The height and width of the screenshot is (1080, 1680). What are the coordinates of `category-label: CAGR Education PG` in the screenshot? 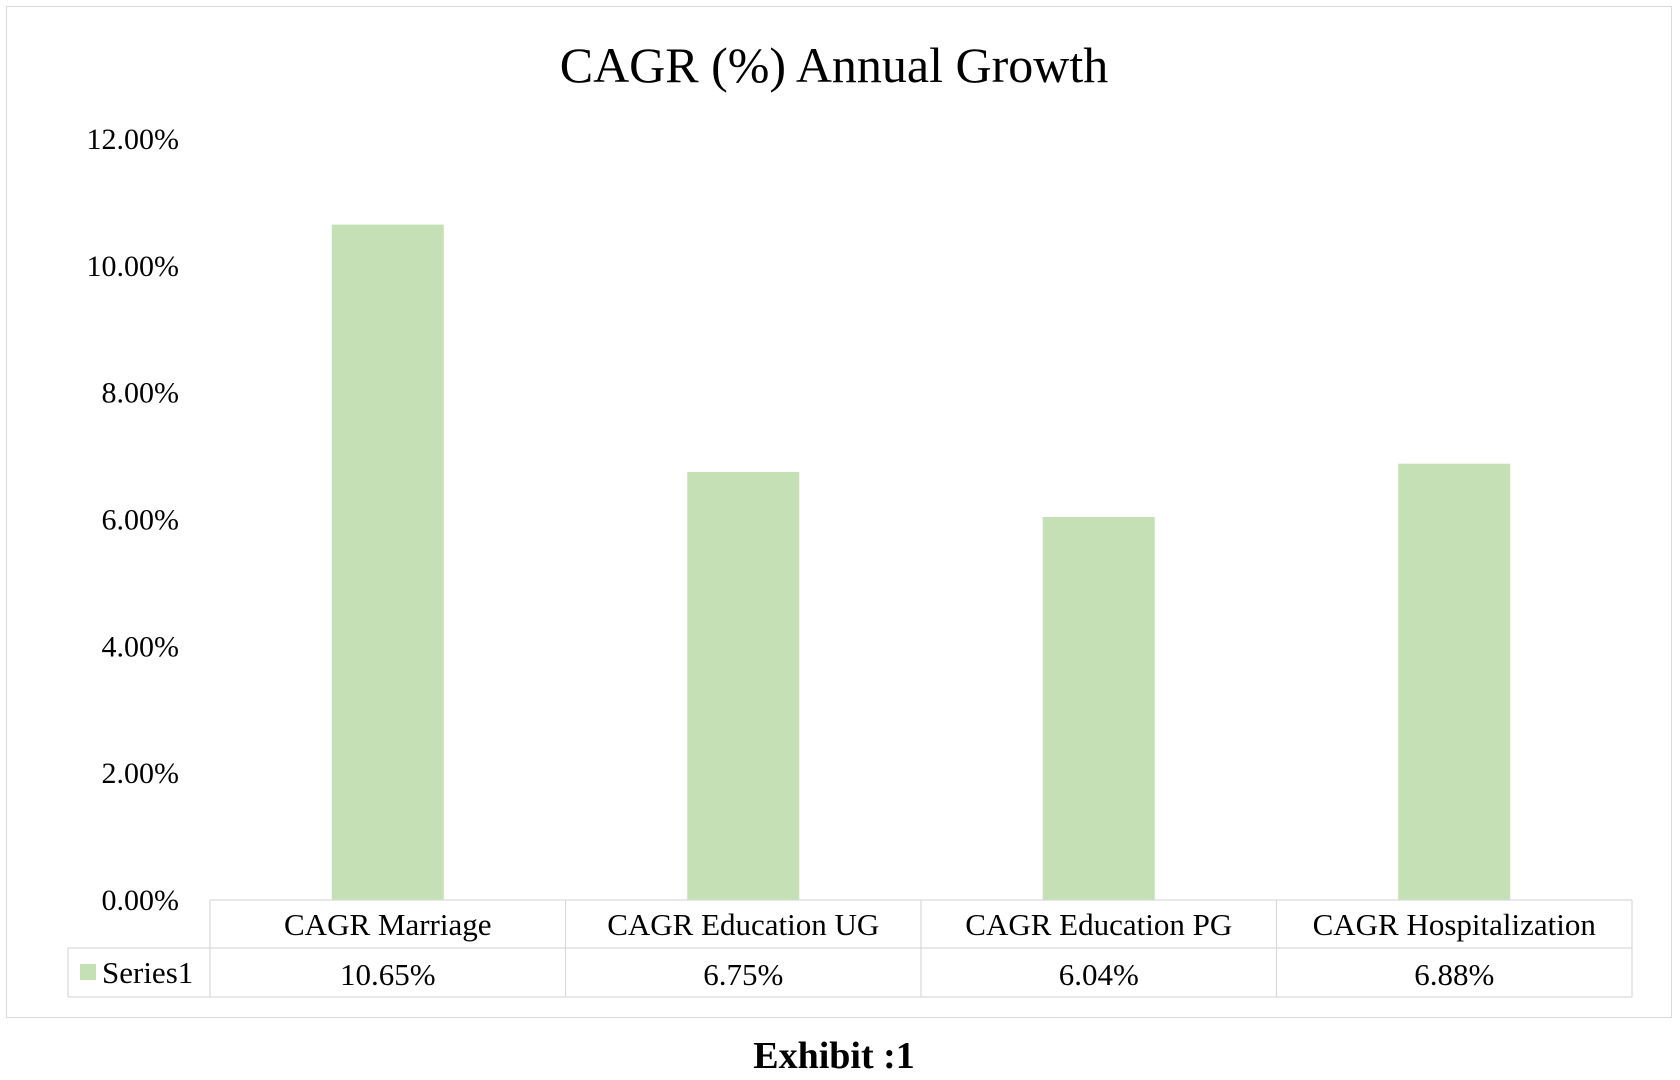 It's located at (1098, 924).